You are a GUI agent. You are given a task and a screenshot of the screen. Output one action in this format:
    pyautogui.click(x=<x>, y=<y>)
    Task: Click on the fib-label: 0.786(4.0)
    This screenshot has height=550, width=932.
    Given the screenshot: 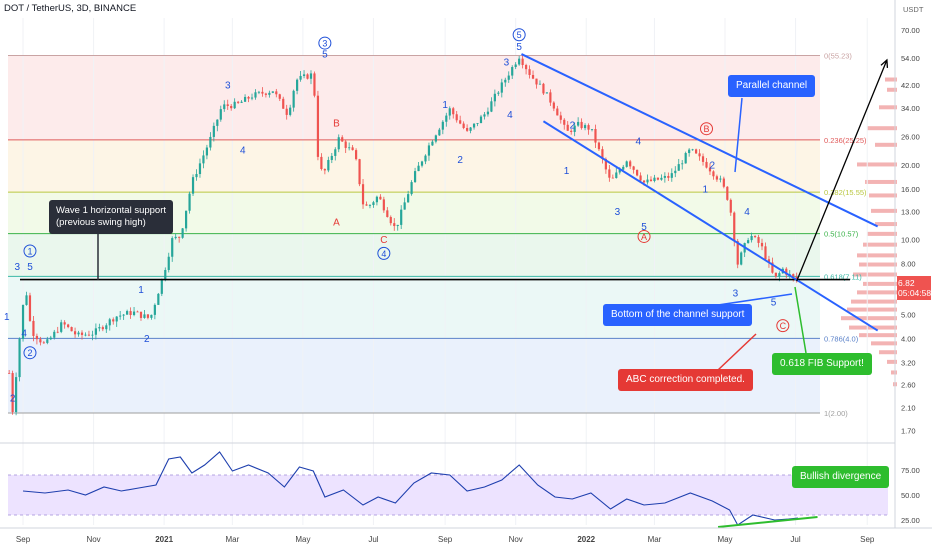 What is the action you would take?
    pyautogui.click(x=841, y=338)
    